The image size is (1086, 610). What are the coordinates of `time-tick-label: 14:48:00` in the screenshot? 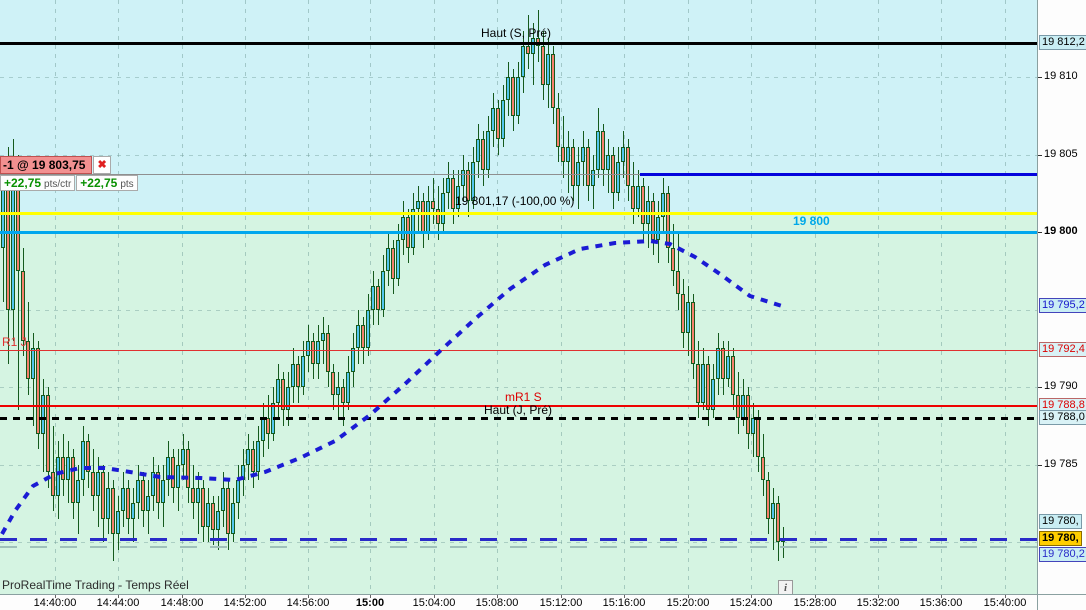 It's located at (182, 603).